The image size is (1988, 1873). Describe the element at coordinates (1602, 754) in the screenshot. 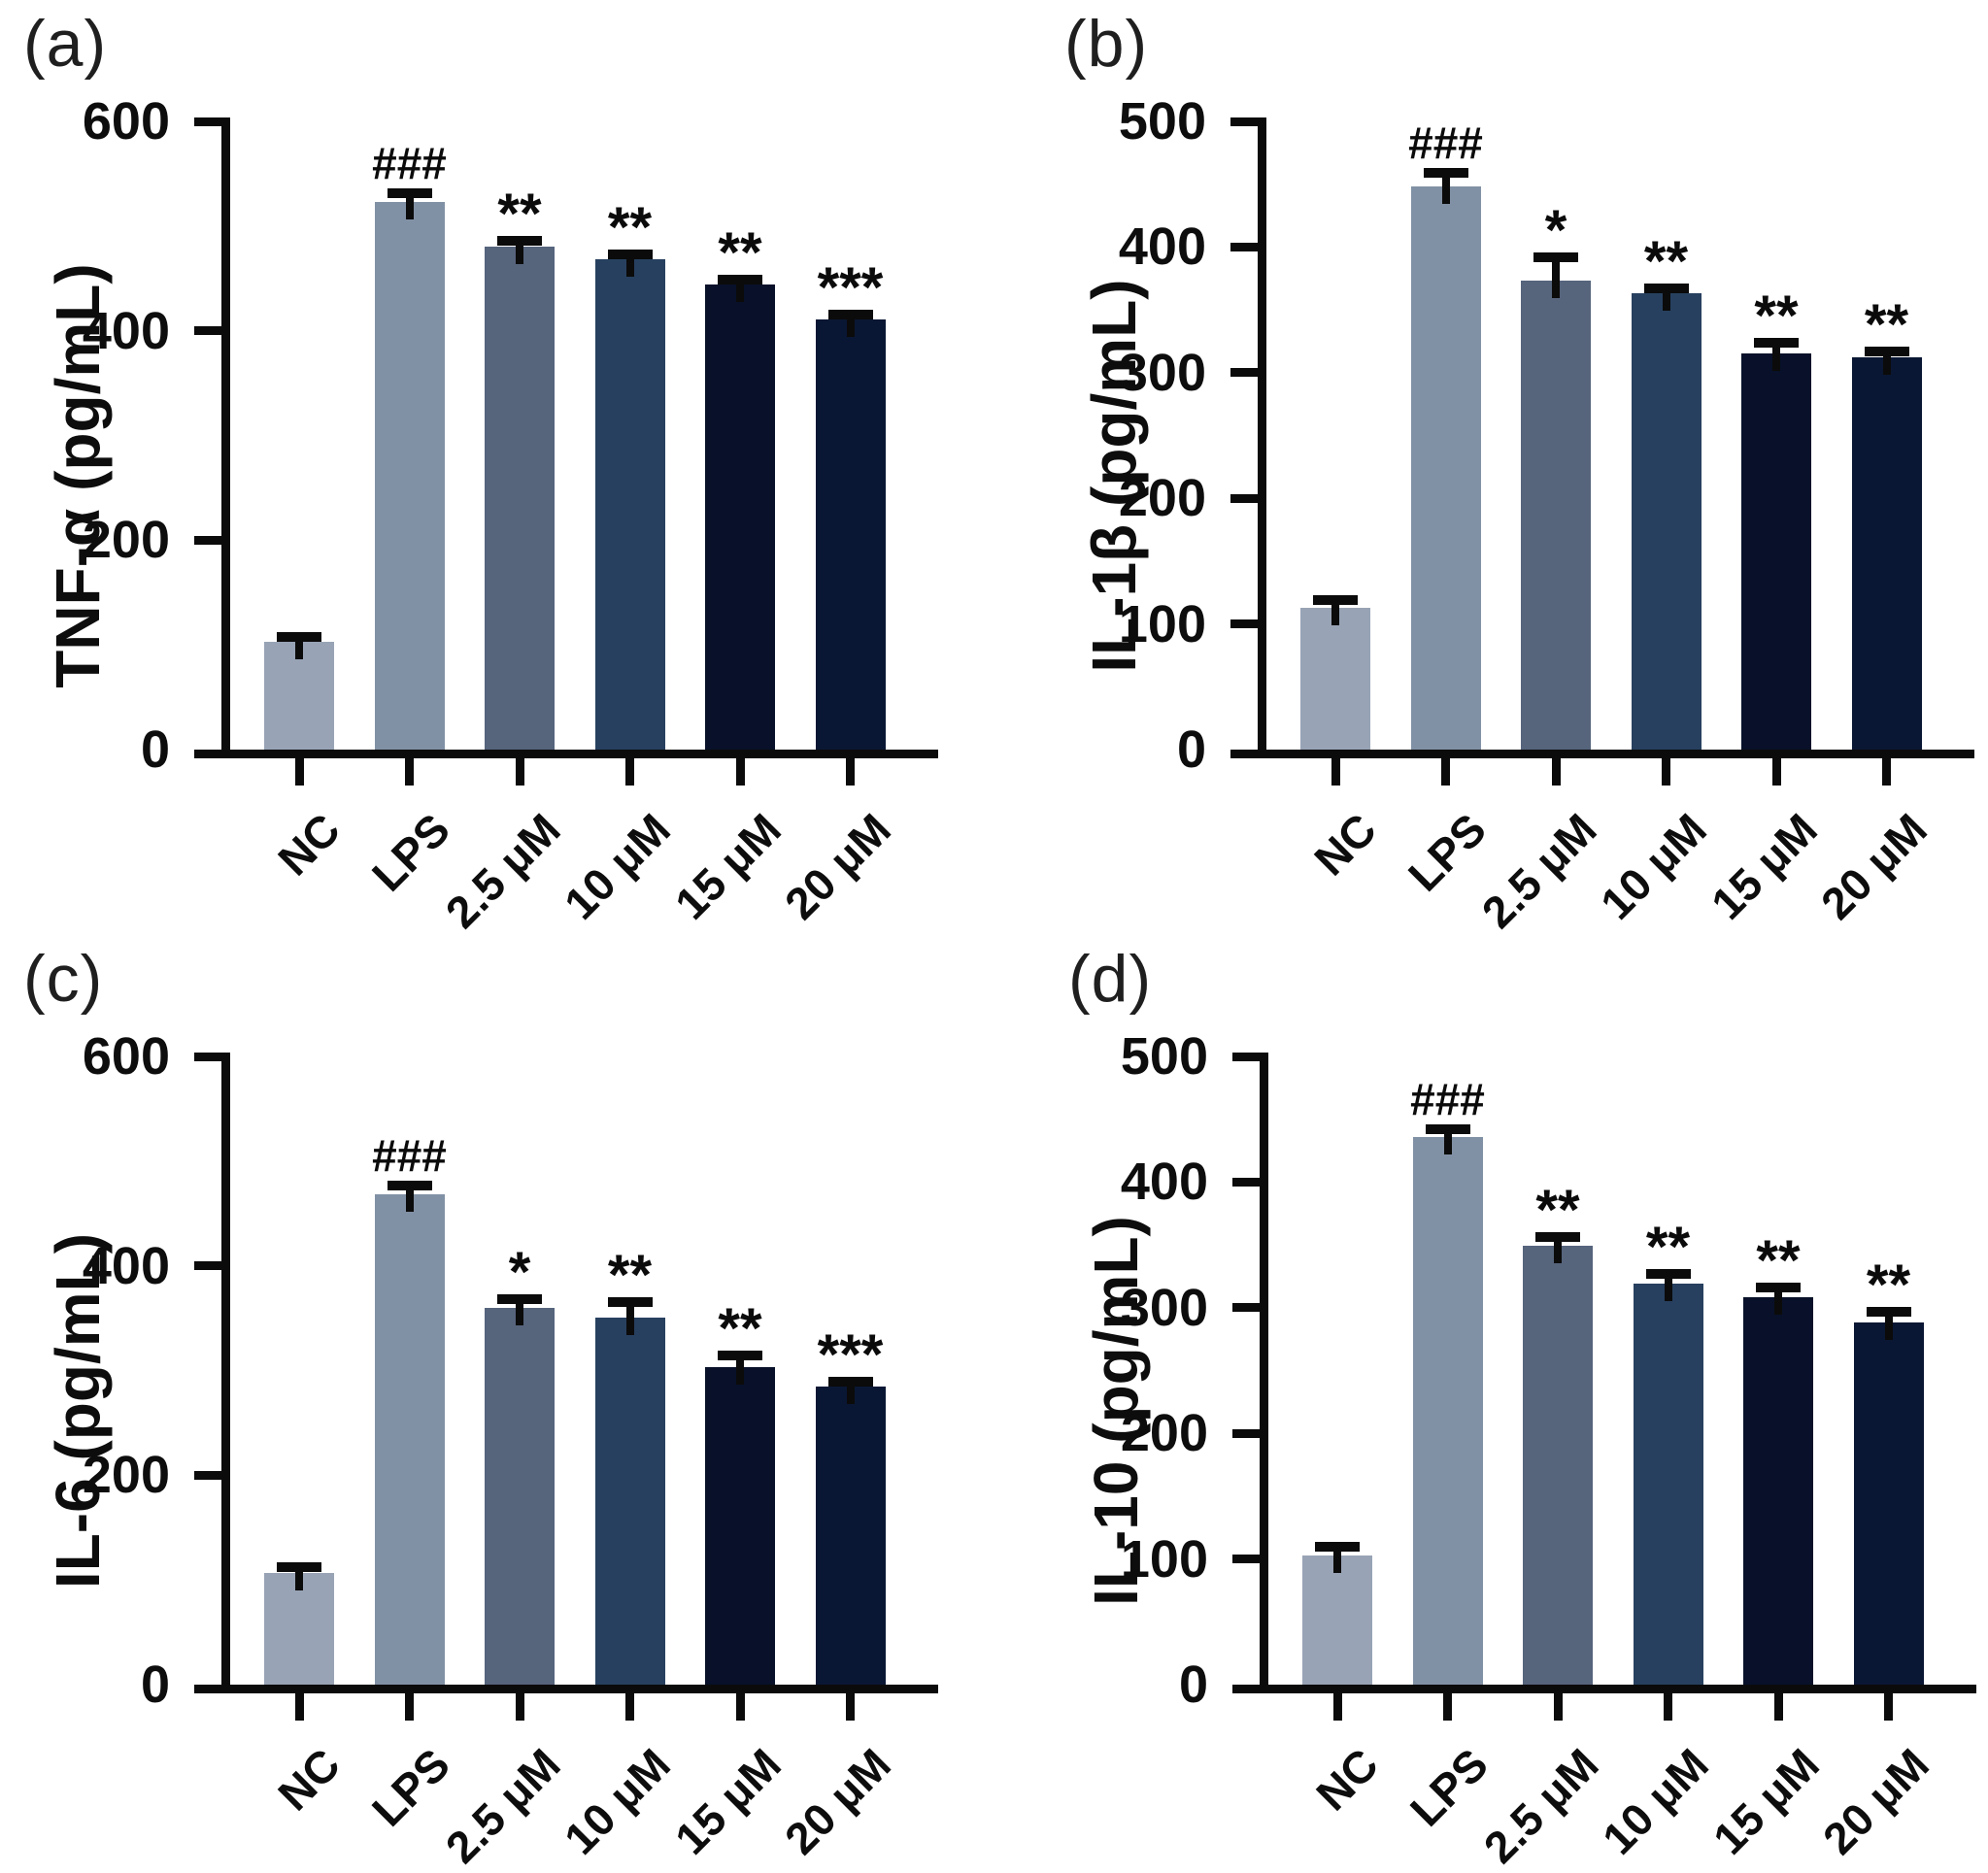

I see `x-axis-line` at that location.